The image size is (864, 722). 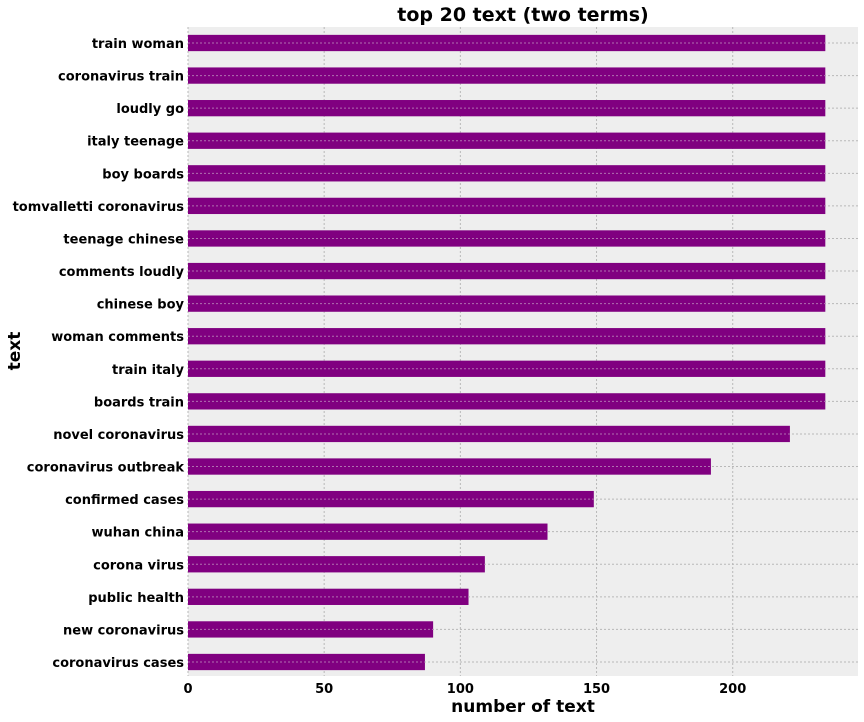 I want to click on y-tick-label: confirmed cases, so click(x=124, y=500).